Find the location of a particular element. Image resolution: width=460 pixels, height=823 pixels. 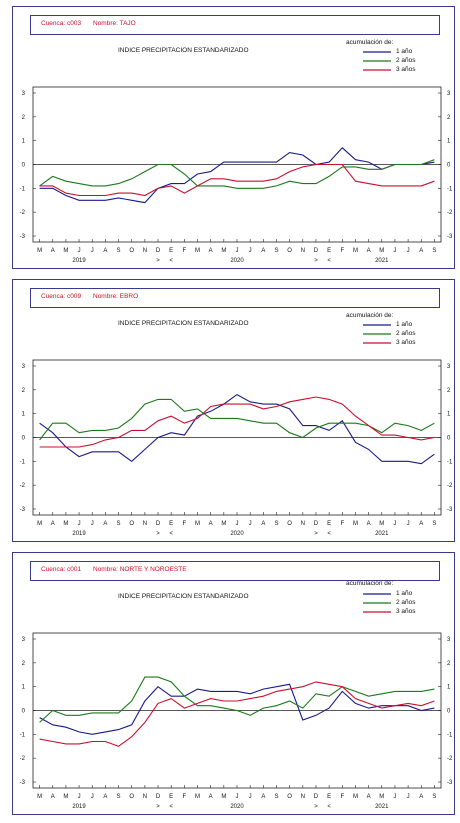

year-label: 2021 is located at coordinates (382, 261).